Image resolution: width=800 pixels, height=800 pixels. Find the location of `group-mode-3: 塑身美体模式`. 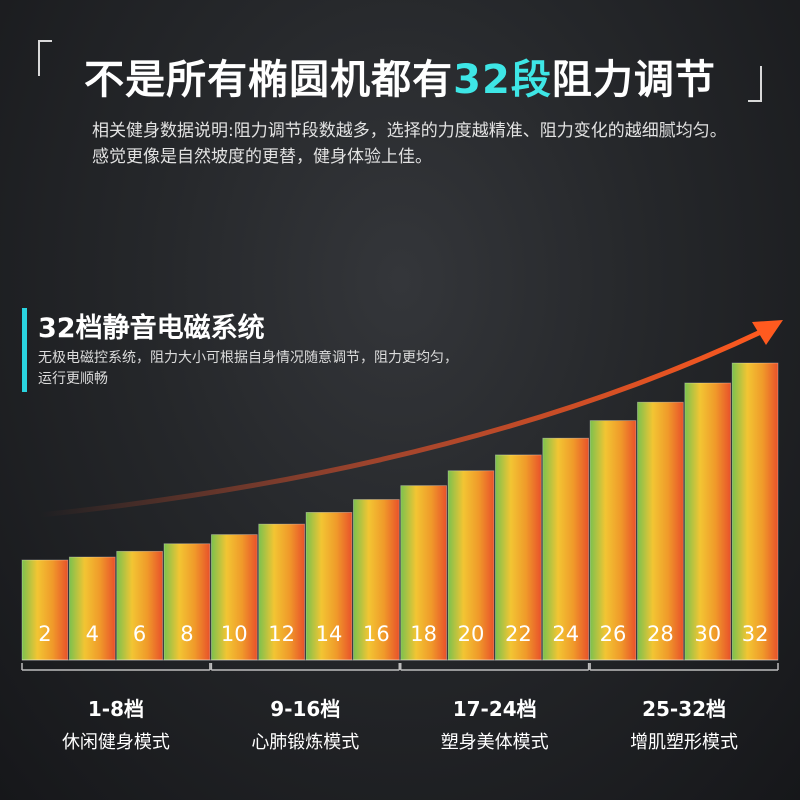

group-mode-3: 塑身美体模式 is located at coordinates (495, 742).